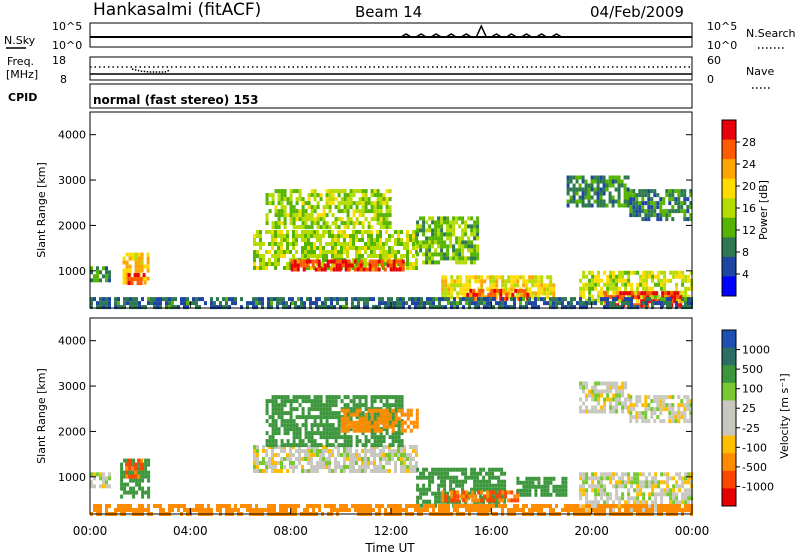  What do you see at coordinates (756, 350) in the screenshot?
I see `colorbar-tick-label: 1000` at bounding box center [756, 350].